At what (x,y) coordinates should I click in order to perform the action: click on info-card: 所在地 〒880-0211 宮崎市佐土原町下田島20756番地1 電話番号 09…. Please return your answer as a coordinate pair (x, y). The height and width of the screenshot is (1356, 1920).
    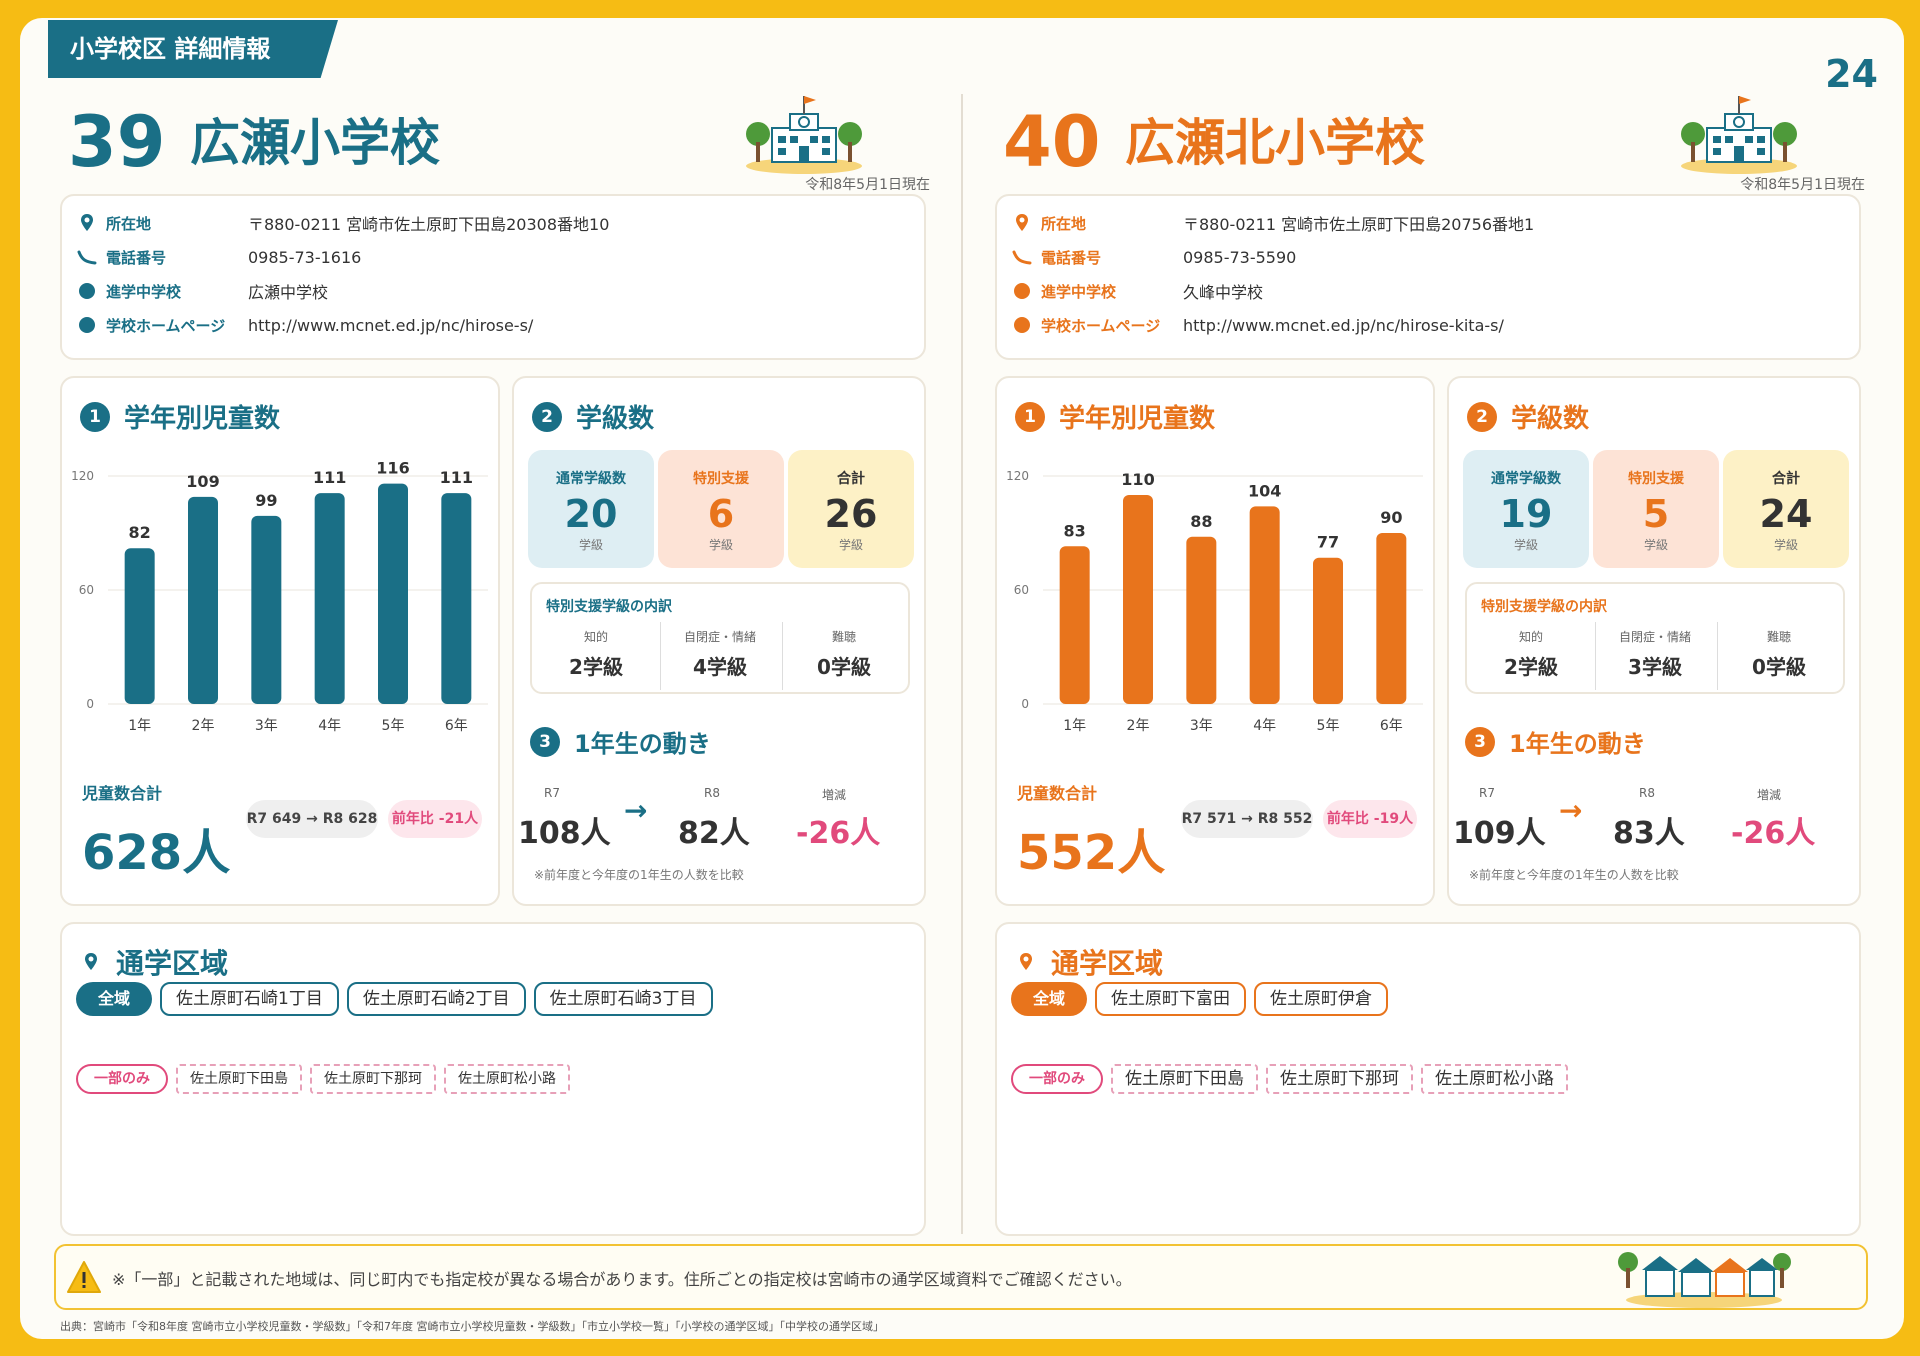
    Looking at the image, I should click on (1428, 277).